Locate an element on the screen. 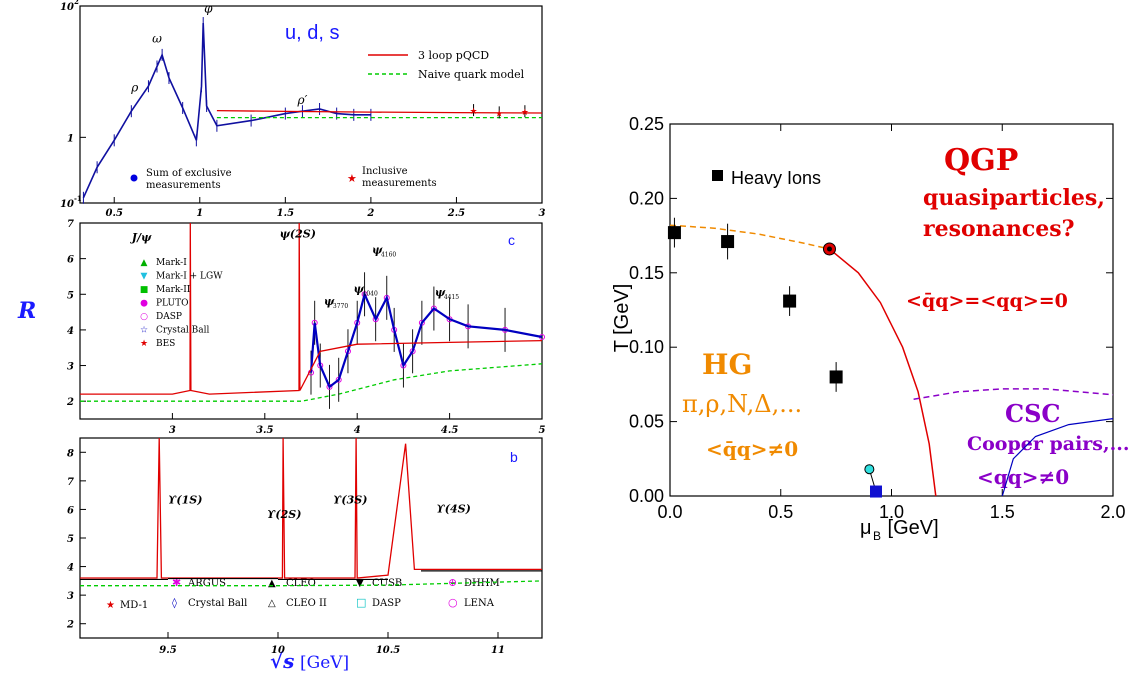 Image resolution: width=1135 pixels, height=691 pixels. inclusive-line1: Inclusive is located at coordinates (385, 171).